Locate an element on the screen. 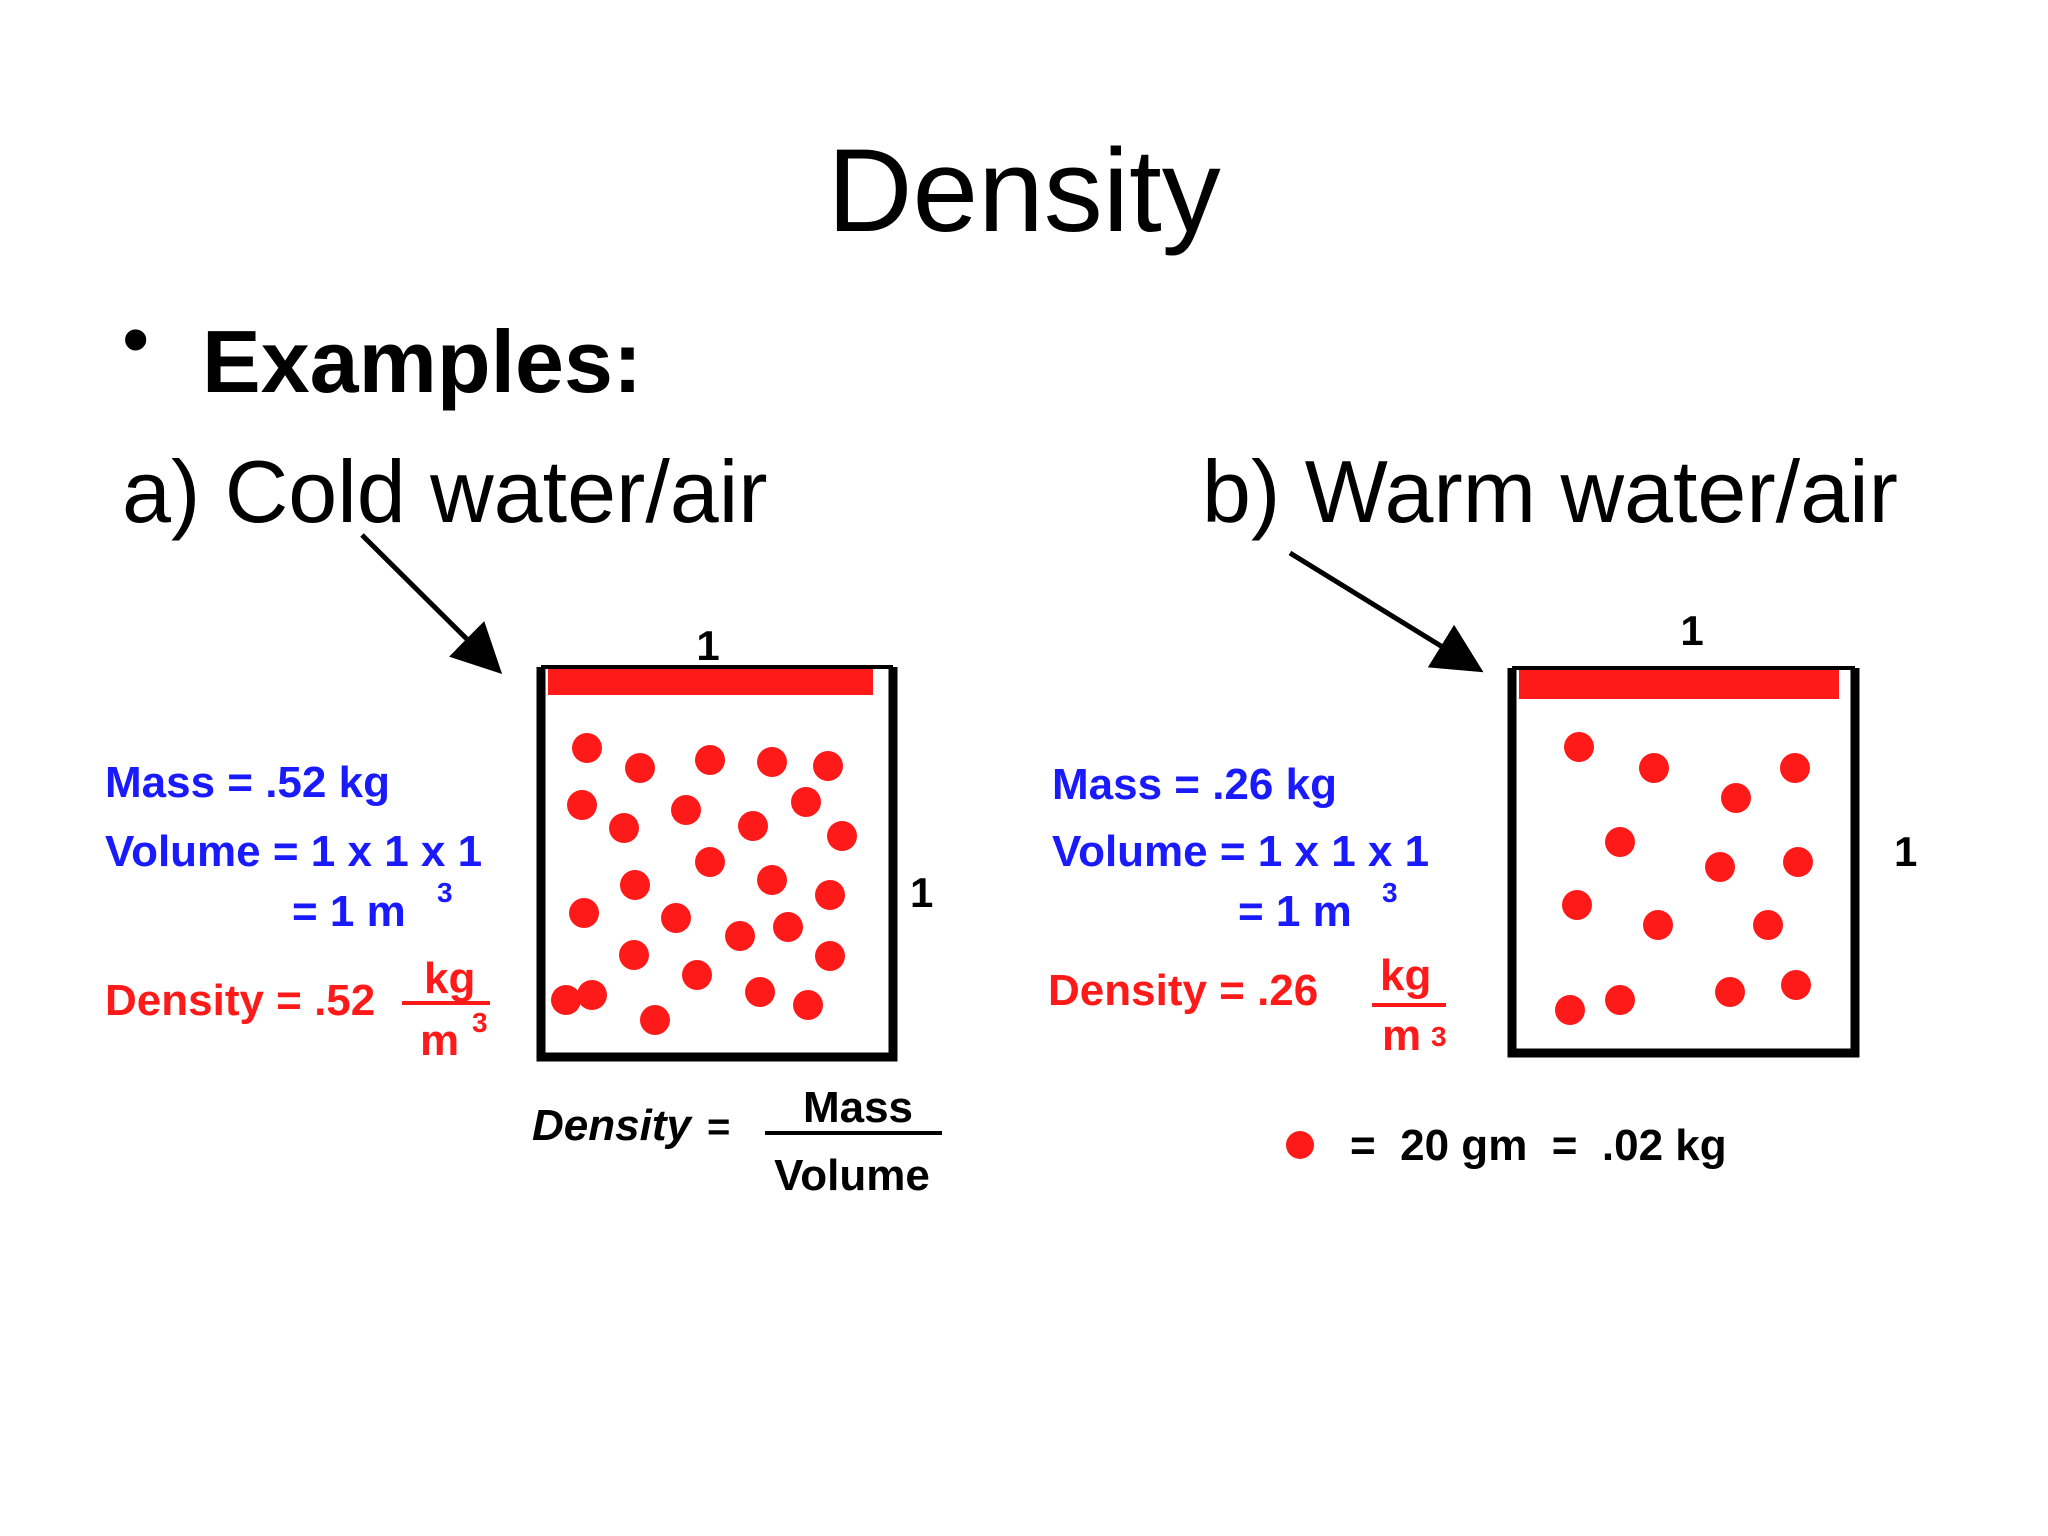 This screenshot has height=1536, width=2048. example-b-unit-numerator: kg is located at coordinates (1405, 975).